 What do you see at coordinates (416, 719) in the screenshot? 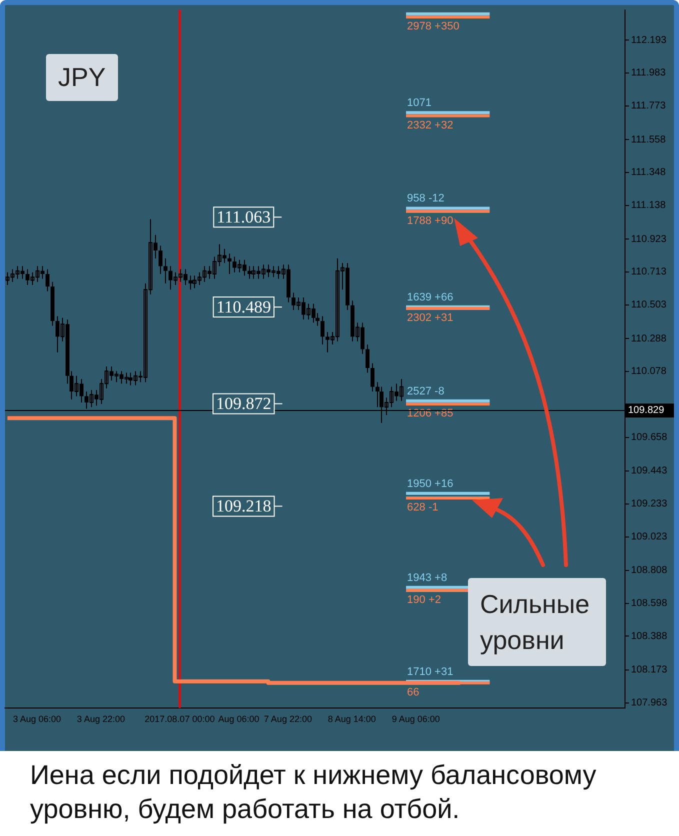
I see `x-tick-label: 9 Aug 06:00` at bounding box center [416, 719].